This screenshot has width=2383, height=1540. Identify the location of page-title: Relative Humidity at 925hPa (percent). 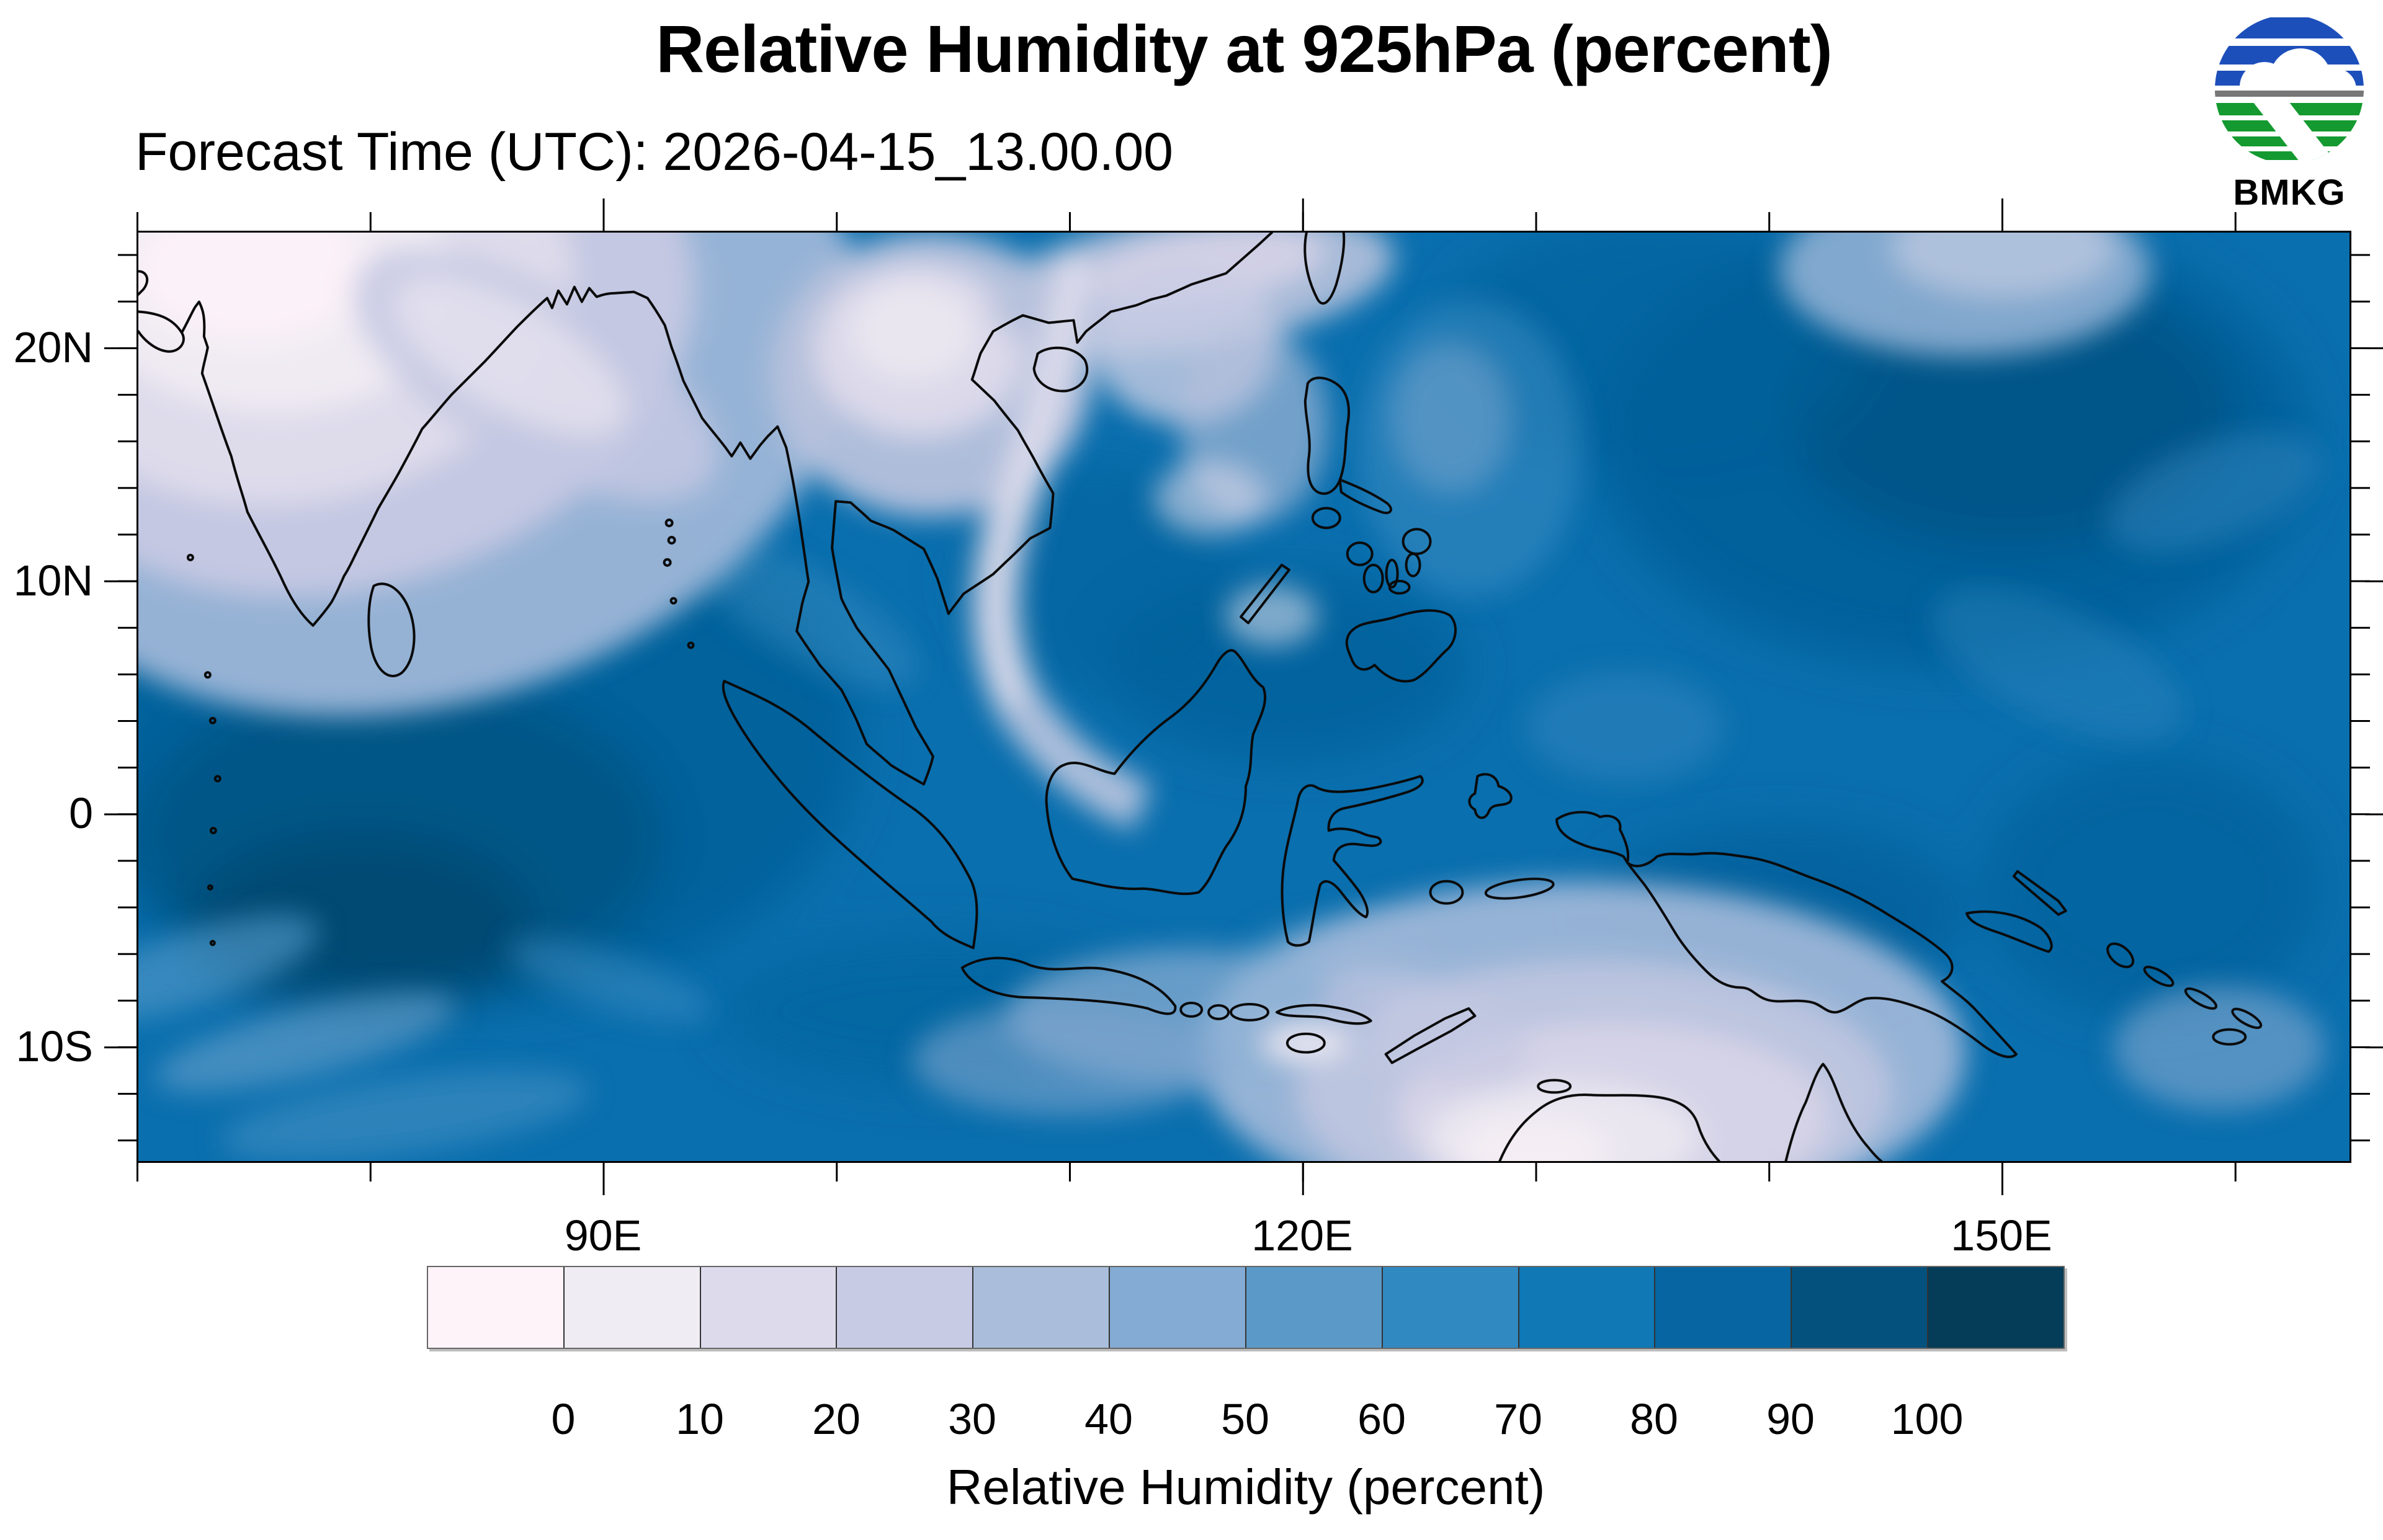
(1244, 49).